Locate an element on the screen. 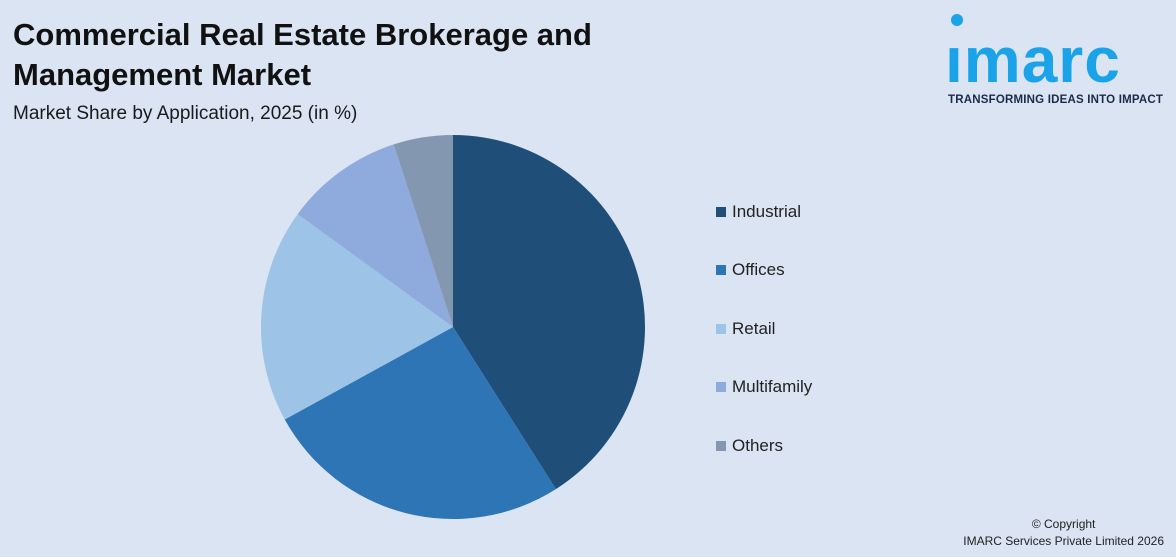 The width and height of the screenshot is (1176, 557). legend-item-industrial: Industrial is located at coordinates (764, 212).